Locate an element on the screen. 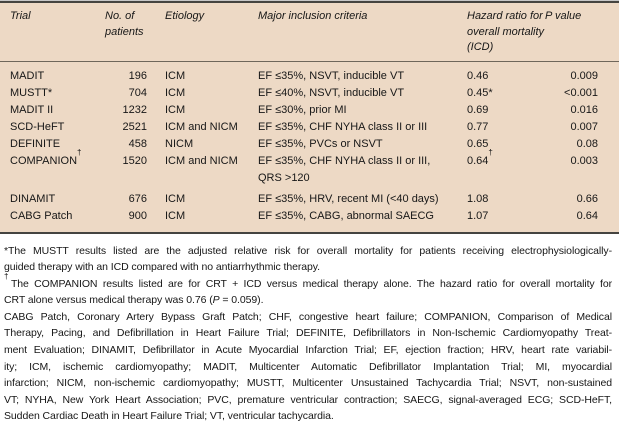  cell-patients: 1232 is located at coordinates (126, 110).